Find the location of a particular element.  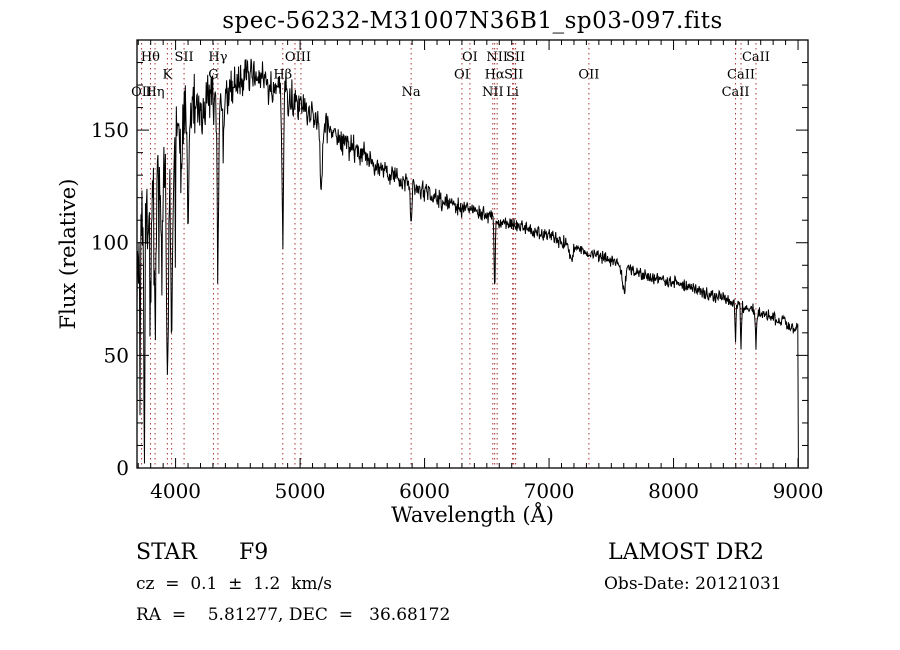

spectral-line-label: Hη is located at coordinates (154, 92).